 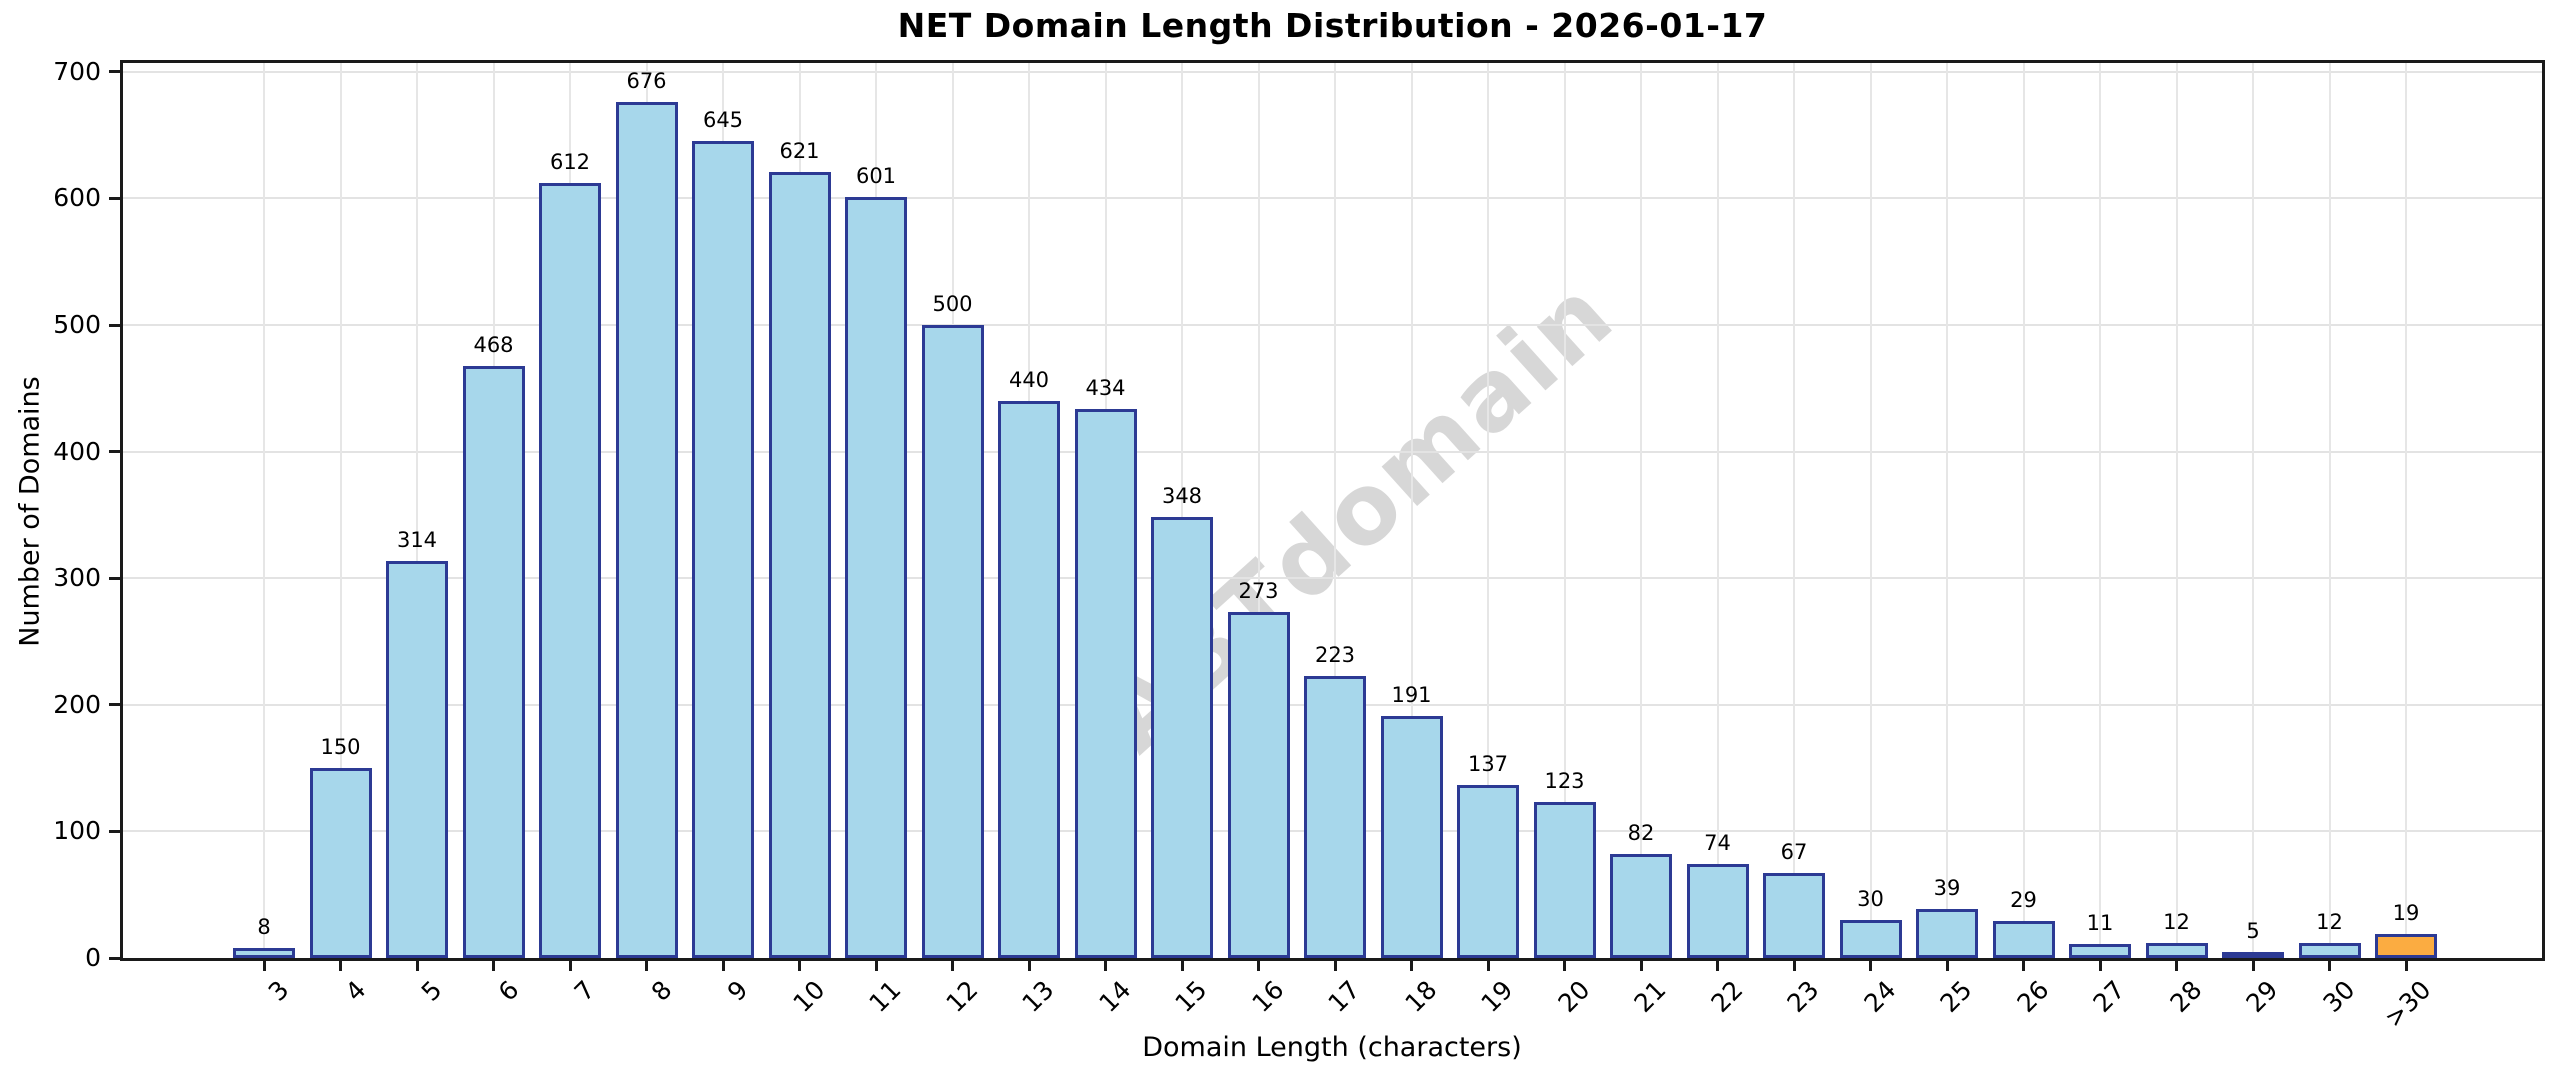 What do you see at coordinates (1564, 781) in the screenshot?
I see `bar-value-label: 123` at bounding box center [1564, 781].